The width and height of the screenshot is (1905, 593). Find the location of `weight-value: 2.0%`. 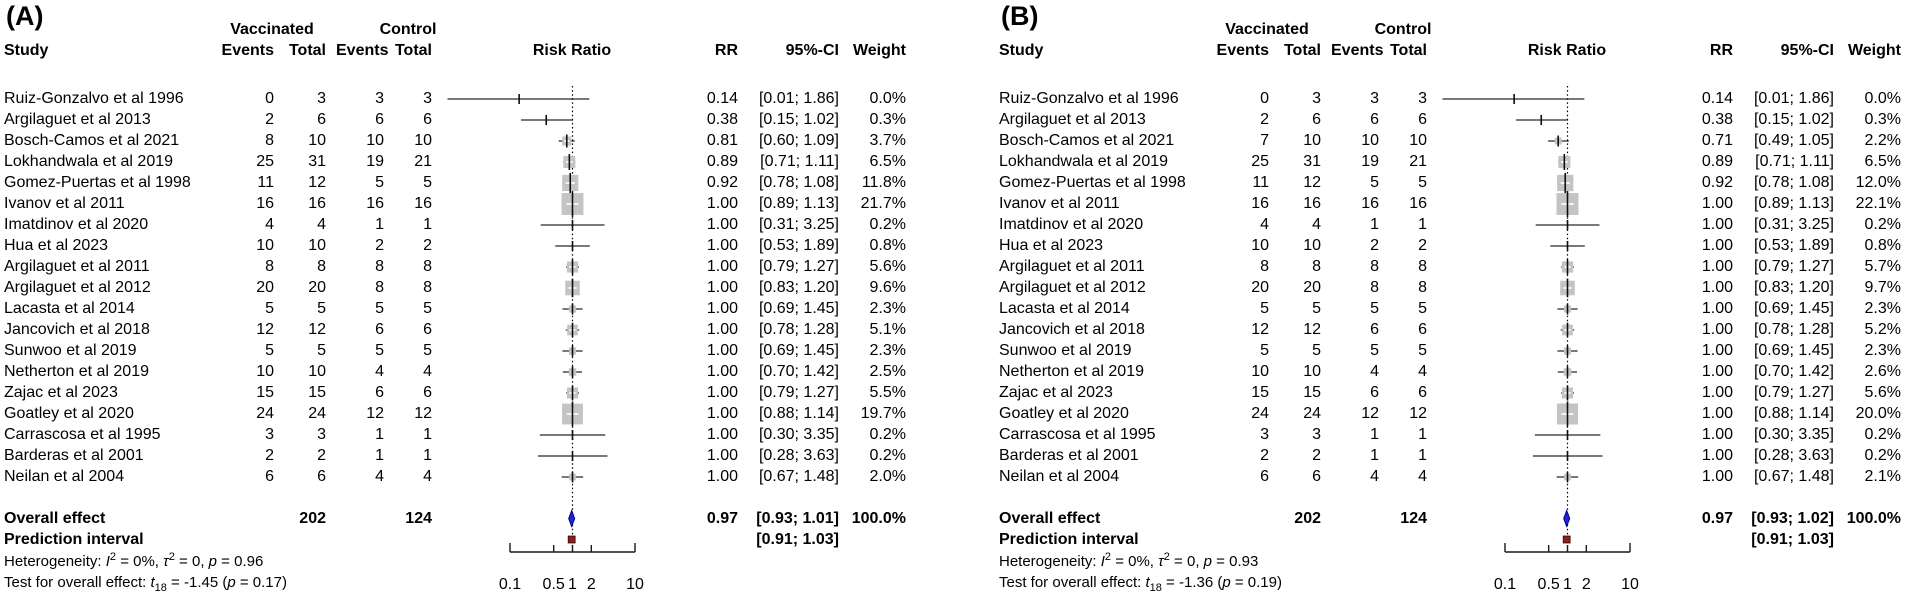

weight-value: 2.0% is located at coordinates (887, 476).